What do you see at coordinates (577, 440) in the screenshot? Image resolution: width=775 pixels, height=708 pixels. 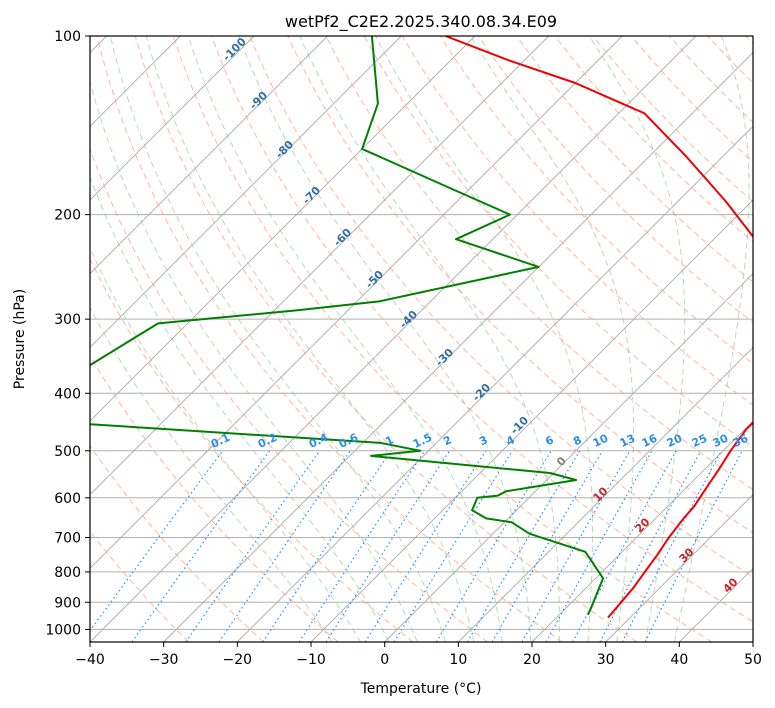 I see `mixing-ratio-label: 8` at bounding box center [577, 440].